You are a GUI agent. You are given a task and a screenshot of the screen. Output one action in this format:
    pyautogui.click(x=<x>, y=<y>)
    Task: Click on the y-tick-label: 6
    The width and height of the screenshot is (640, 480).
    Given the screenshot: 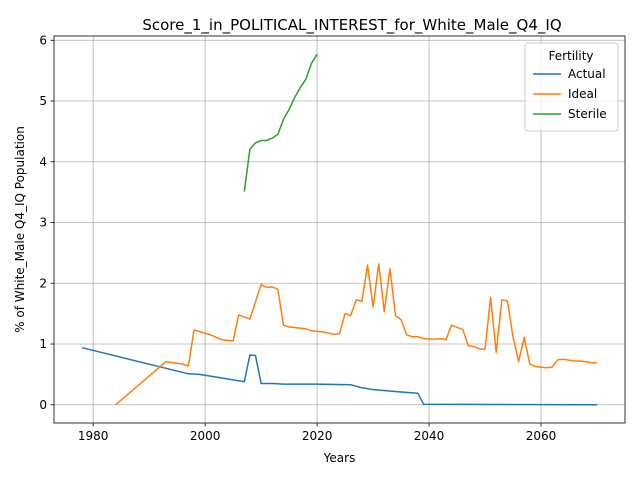 What is the action you would take?
    pyautogui.click(x=43, y=40)
    